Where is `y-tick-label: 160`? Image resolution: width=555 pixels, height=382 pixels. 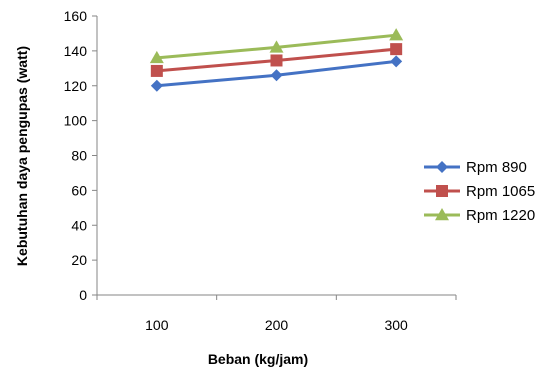
y-tick-label: 160 is located at coordinates (76, 16).